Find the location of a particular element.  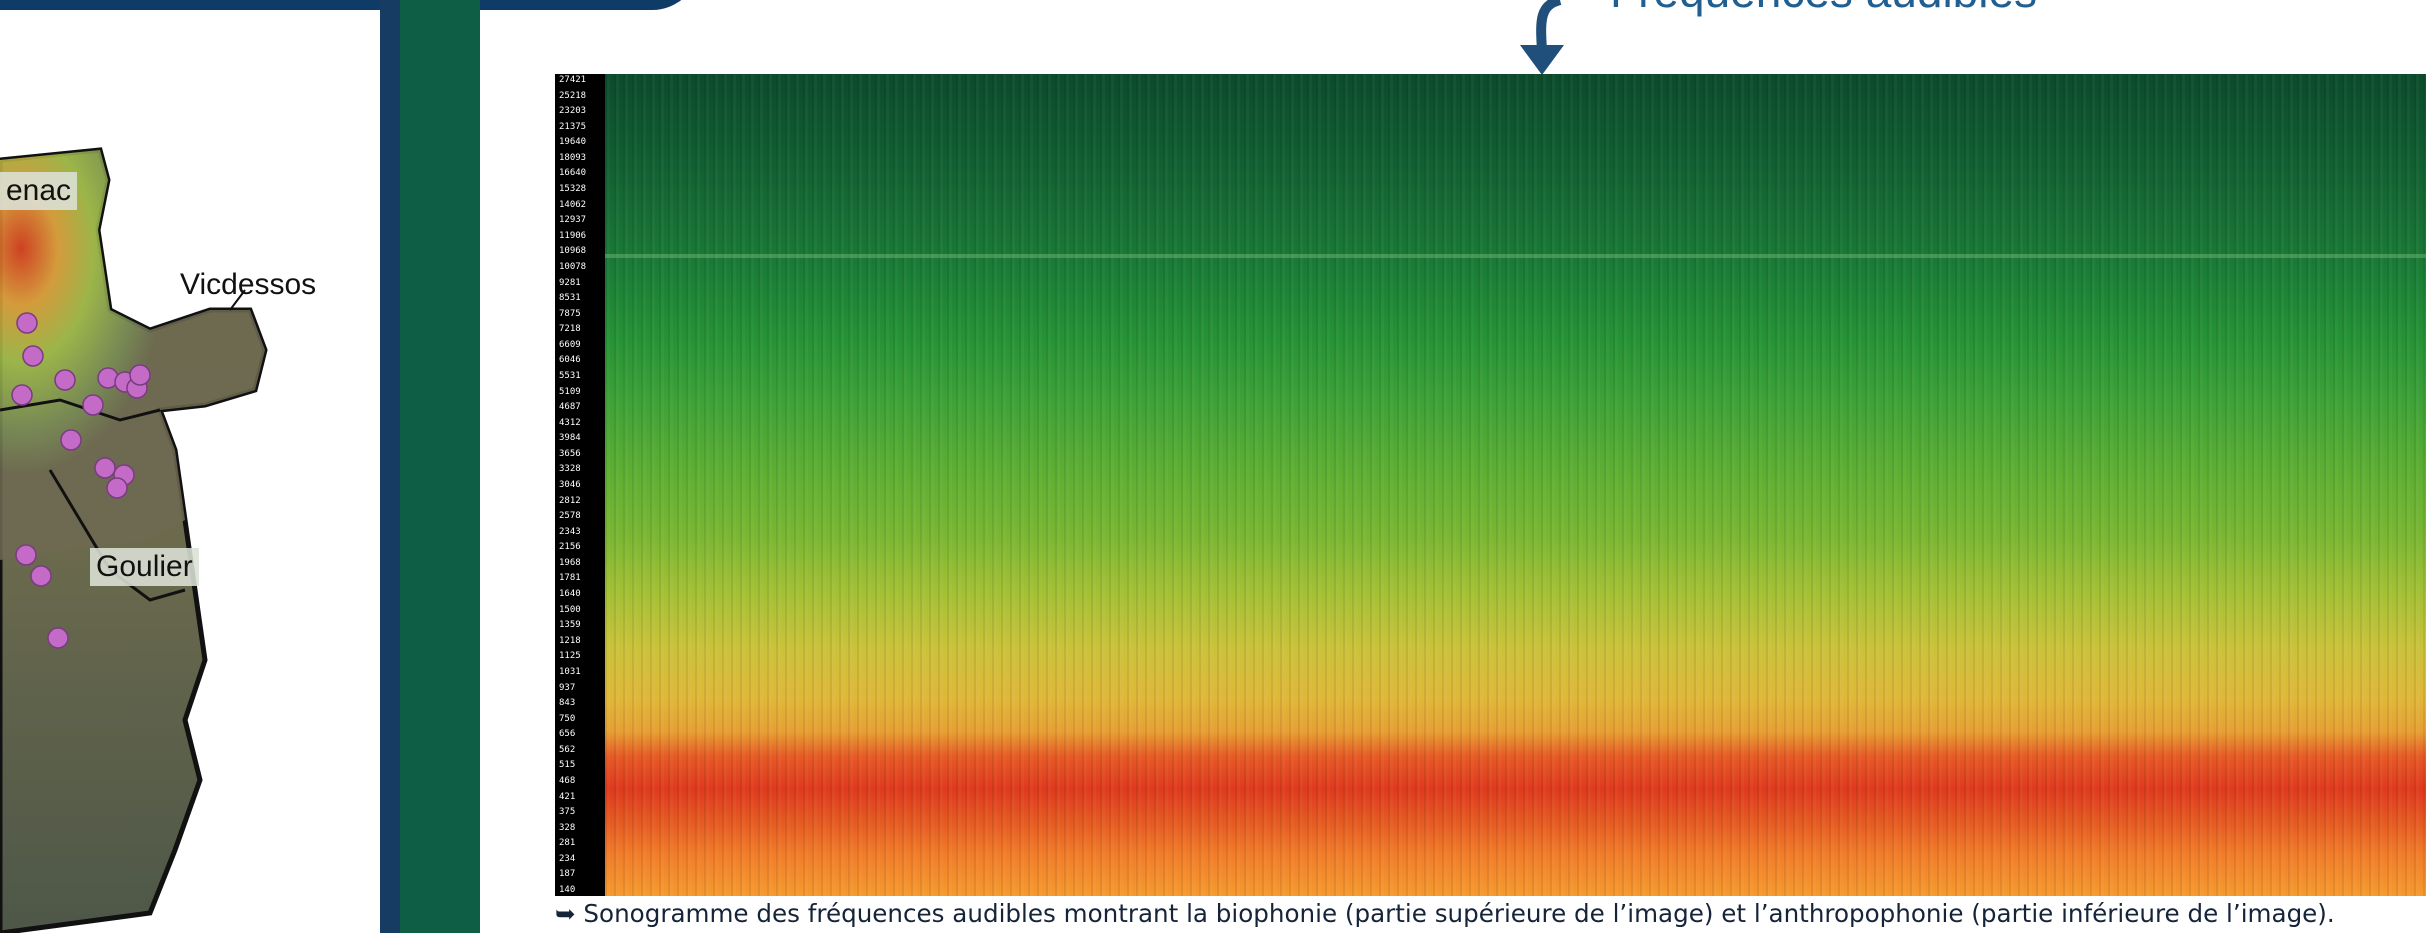

frequency-tick: 9281 is located at coordinates (570, 282).